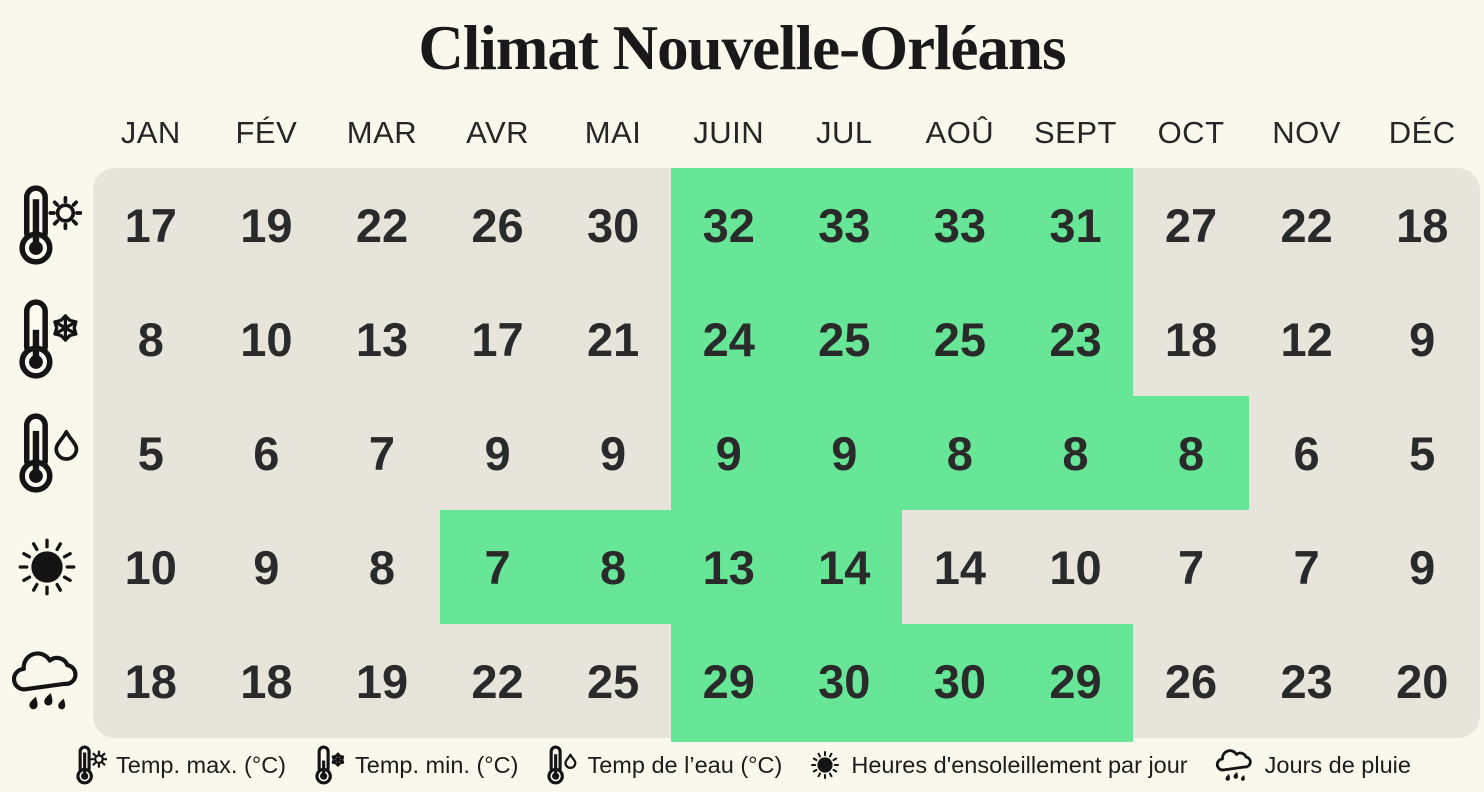  Describe the element at coordinates (729, 132) in the screenshot. I see `month-header: JUIN` at that location.